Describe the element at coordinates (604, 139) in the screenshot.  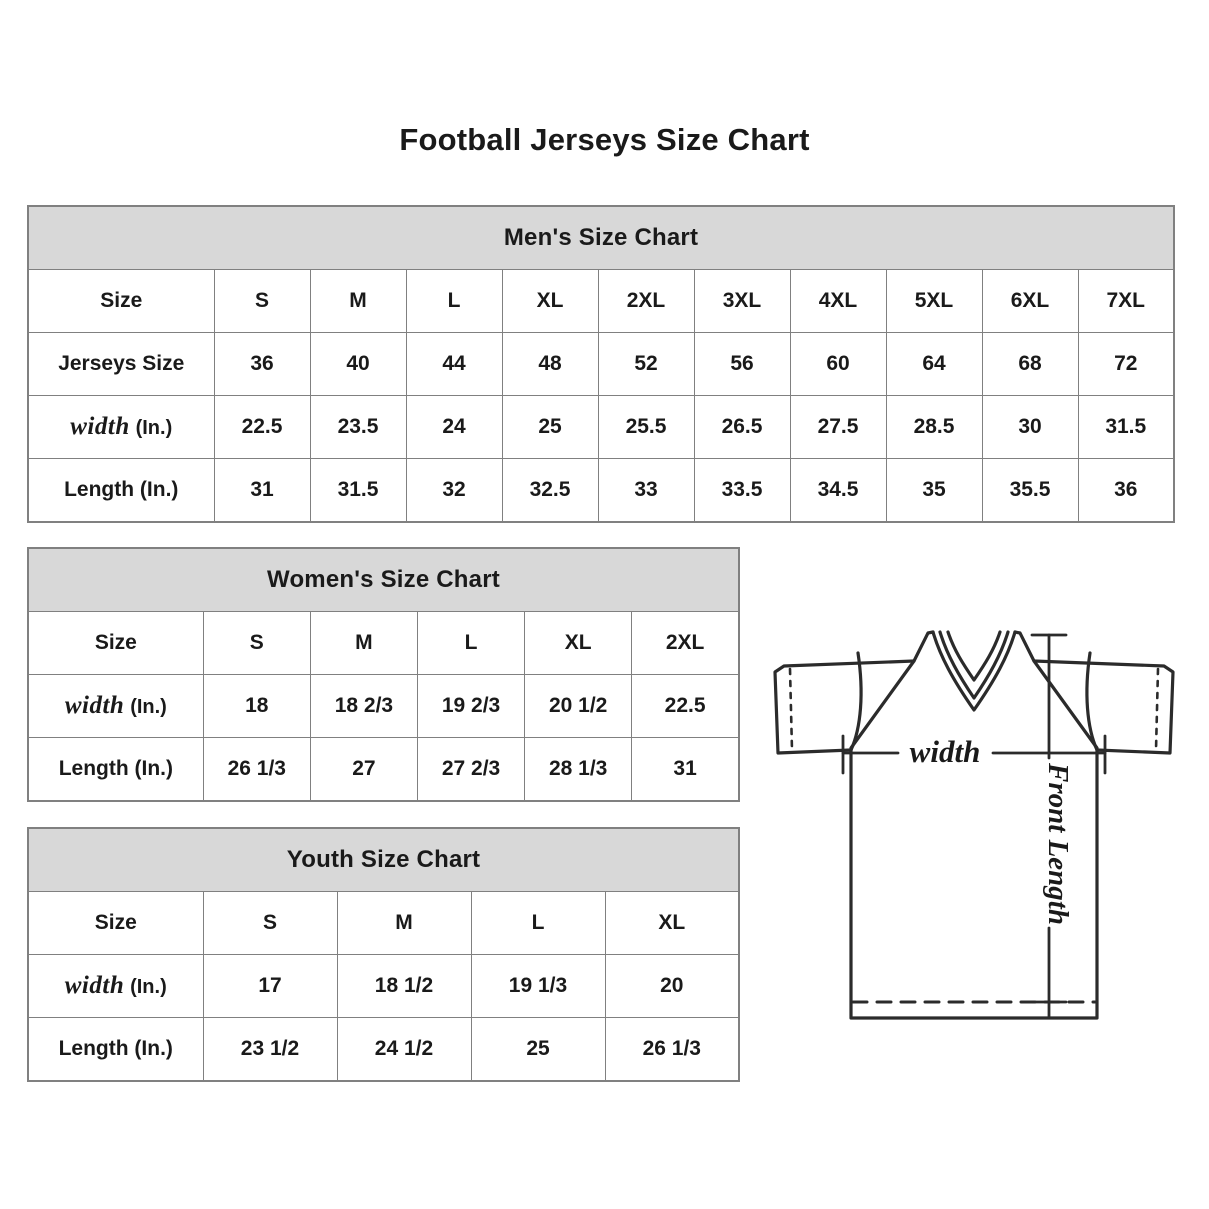
I see `page-title: Football Jerseys Size Chart` at that location.